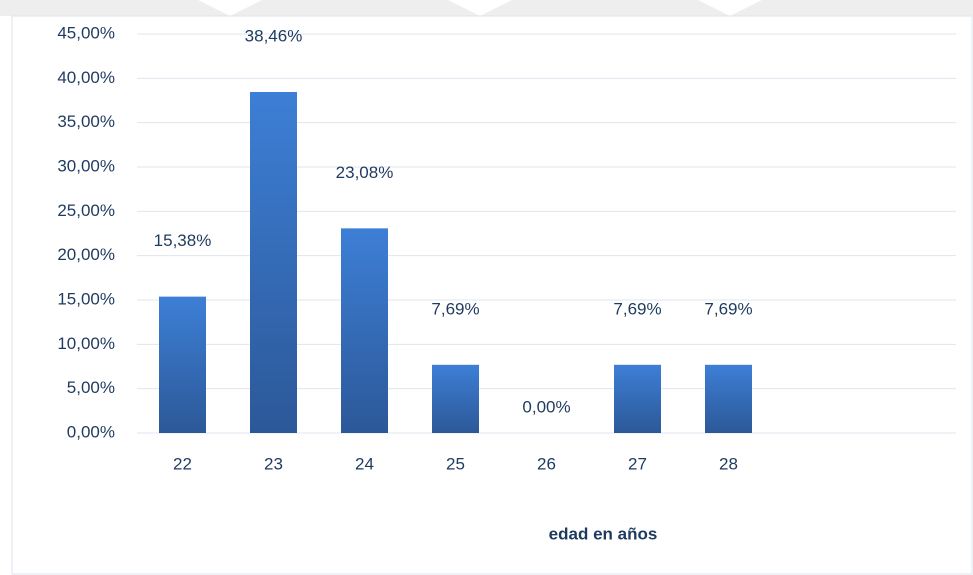 The height and width of the screenshot is (575, 973). Describe the element at coordinates (546, 406) in the screenshot. I see `data-label: 0,00%` at that location.